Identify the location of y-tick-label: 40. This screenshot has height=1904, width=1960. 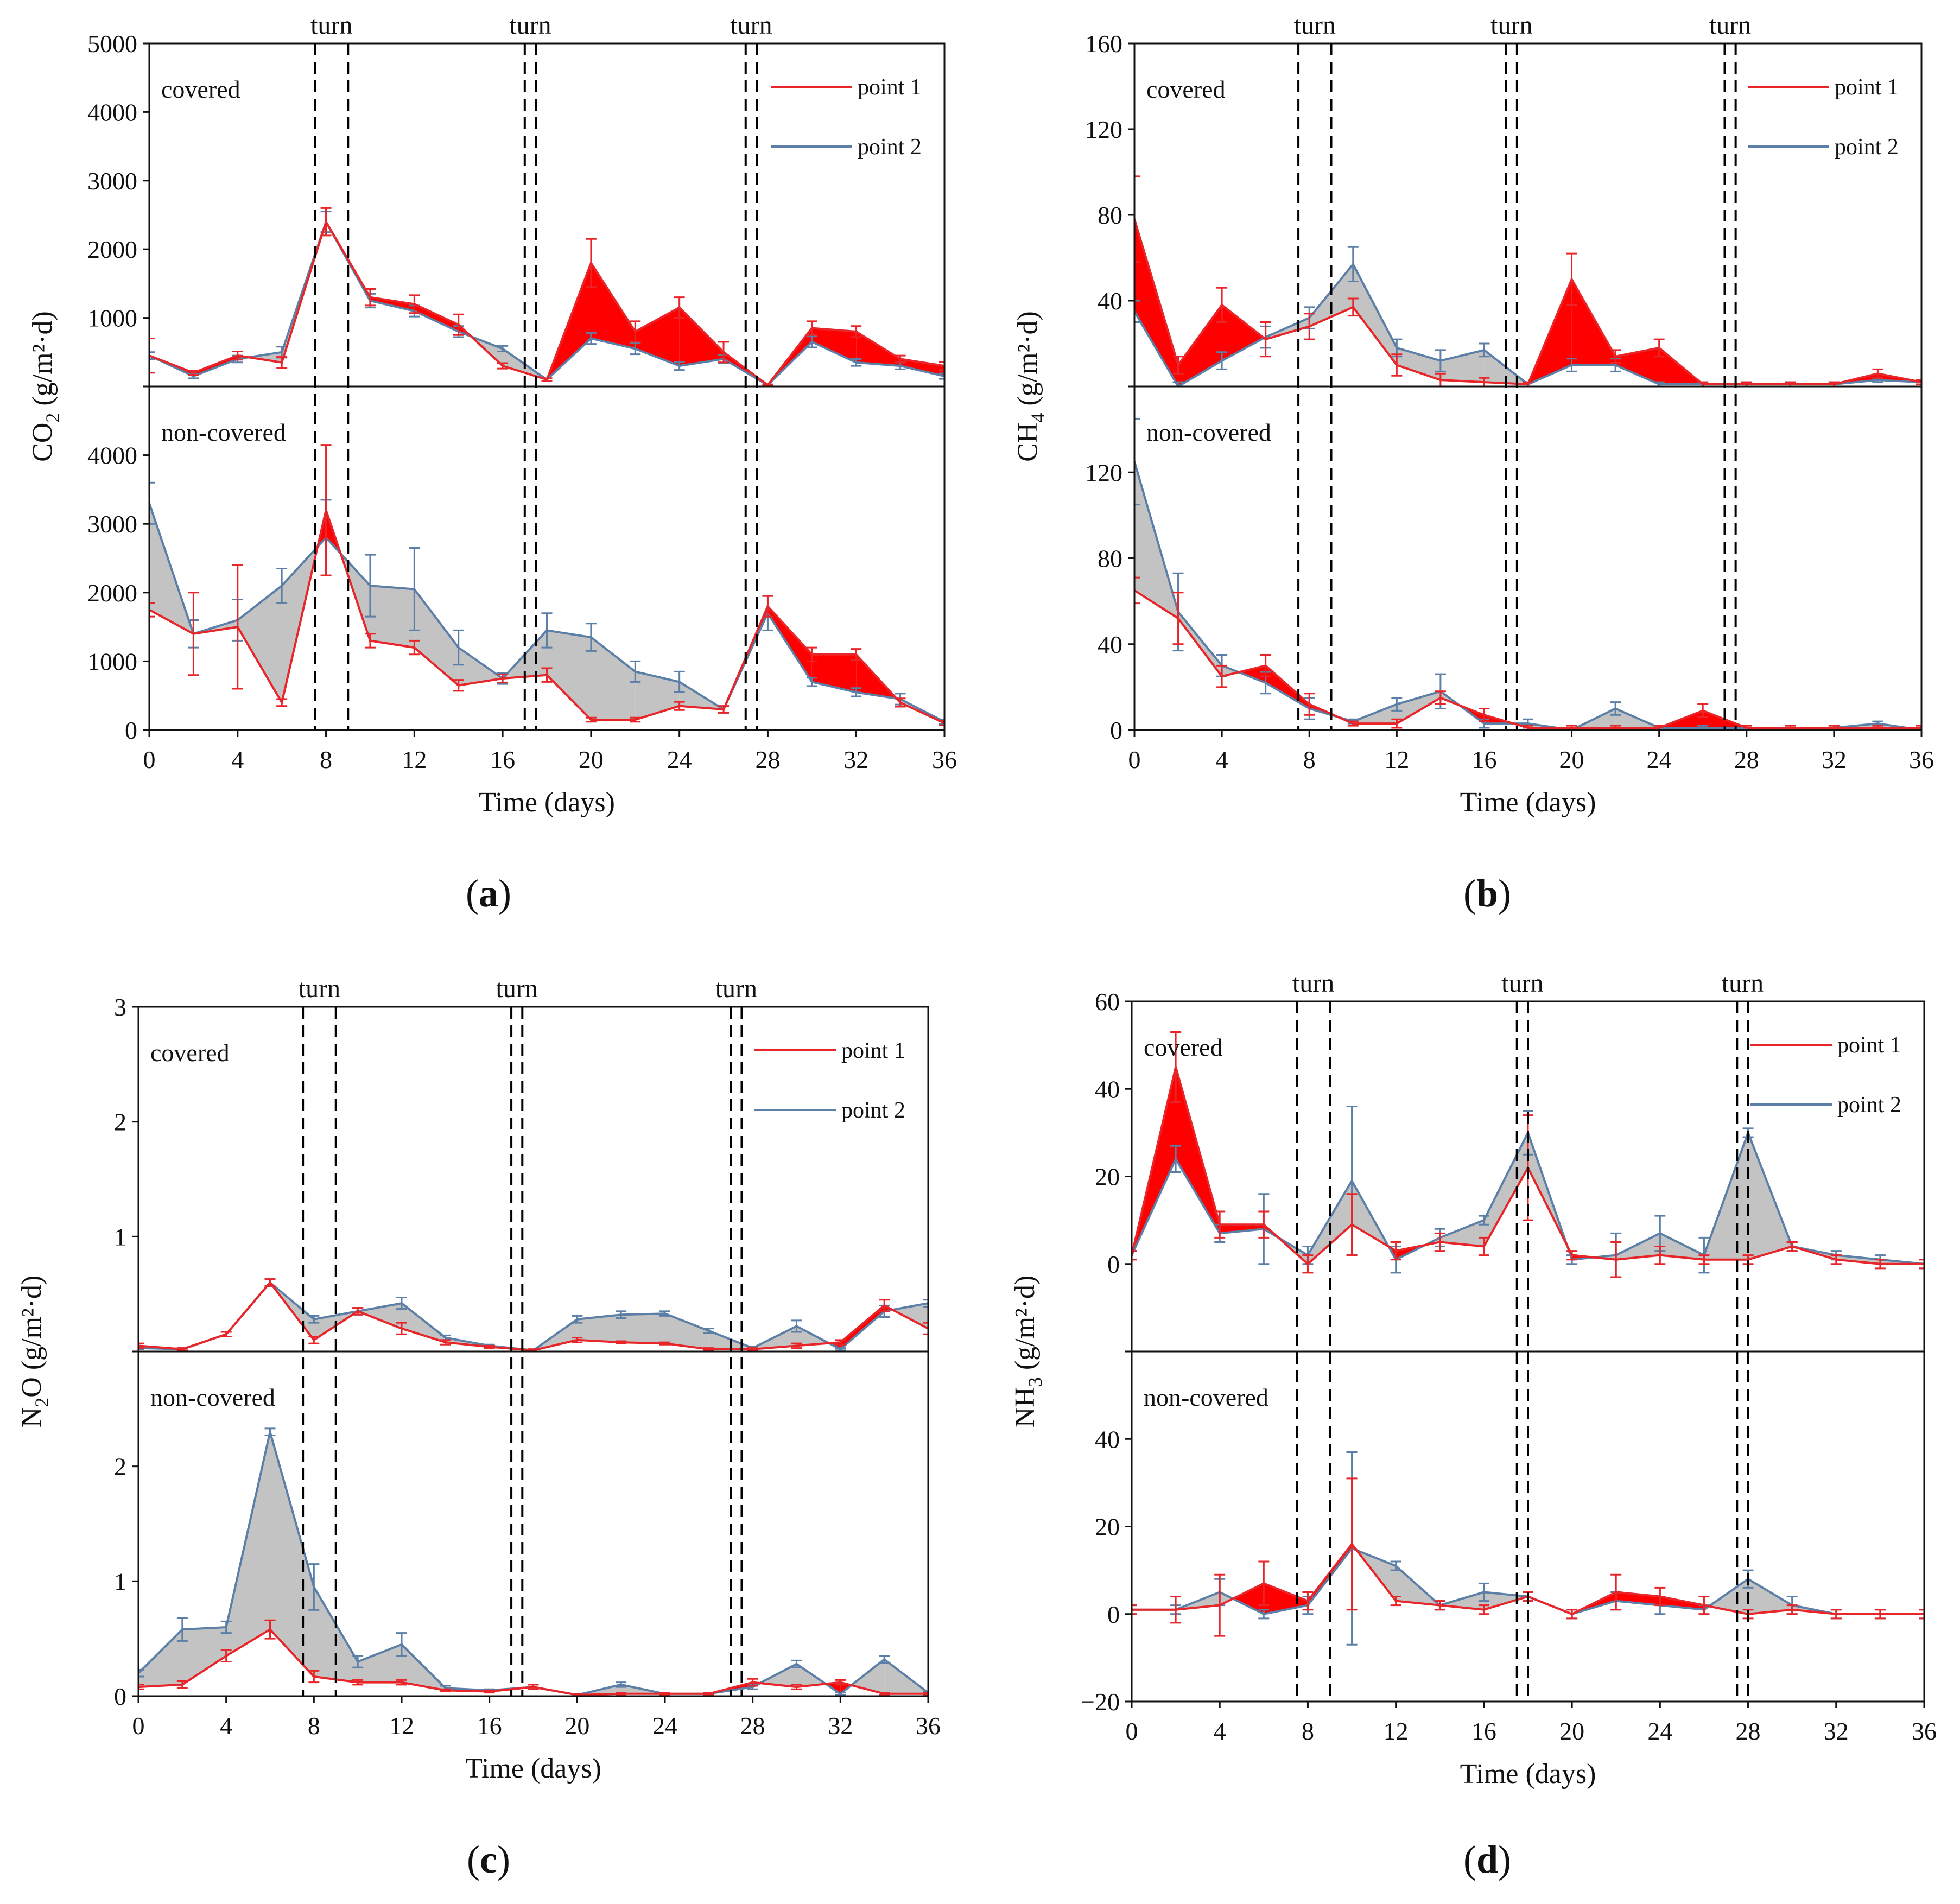
(1110, 644).